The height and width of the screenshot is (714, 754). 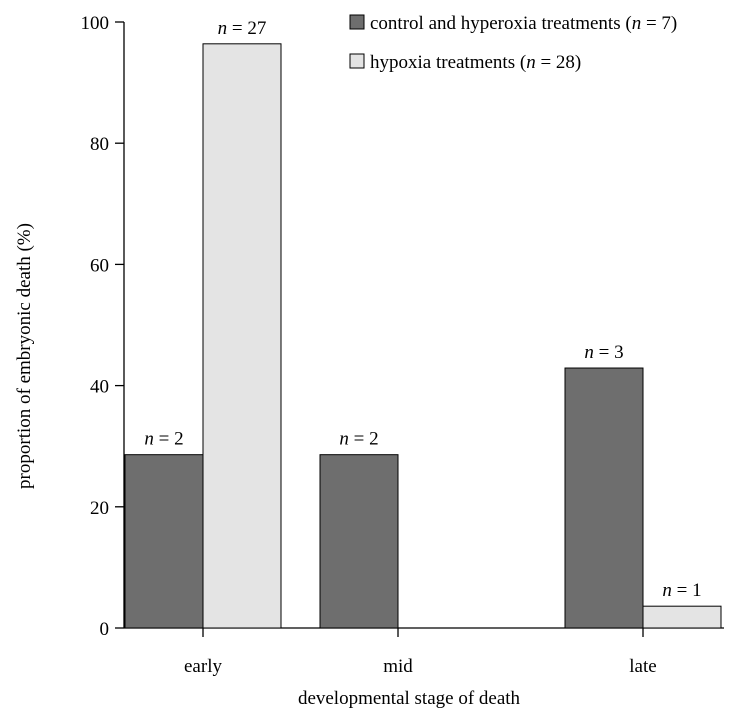 I want to click on x-tick-label: mid, so click(x=398, y=666).